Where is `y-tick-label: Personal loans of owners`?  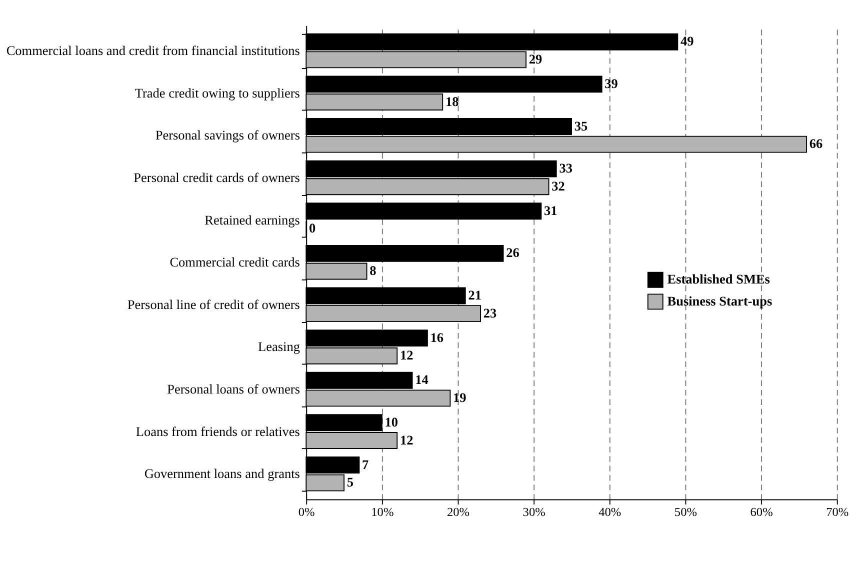 y-tick-label: Personal loans of owners is located at coordinates (233, 389).